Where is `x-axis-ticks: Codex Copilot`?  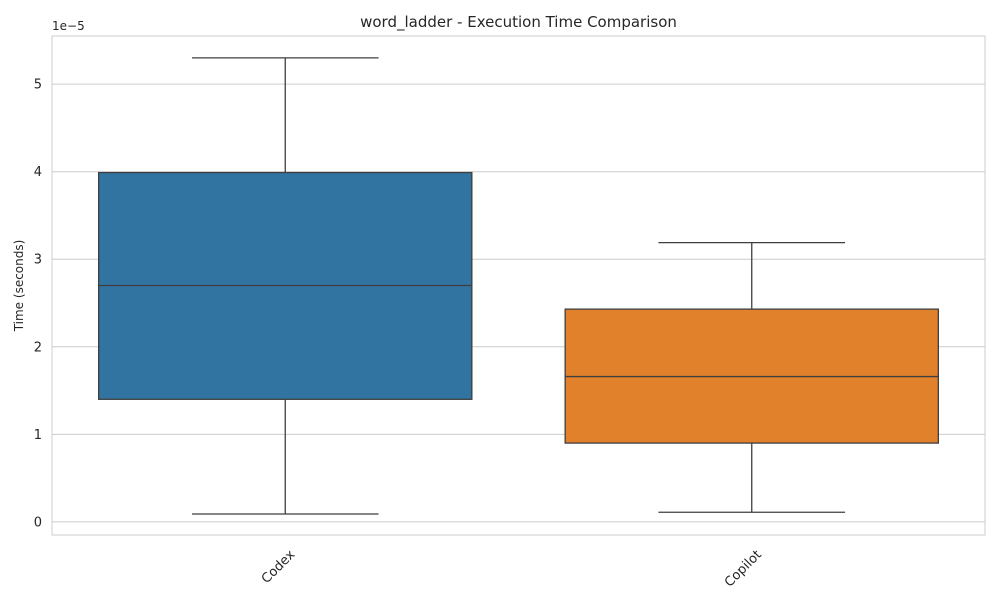 x-axis-ticks: Codex Copilot is located at coordinates (512, 568).